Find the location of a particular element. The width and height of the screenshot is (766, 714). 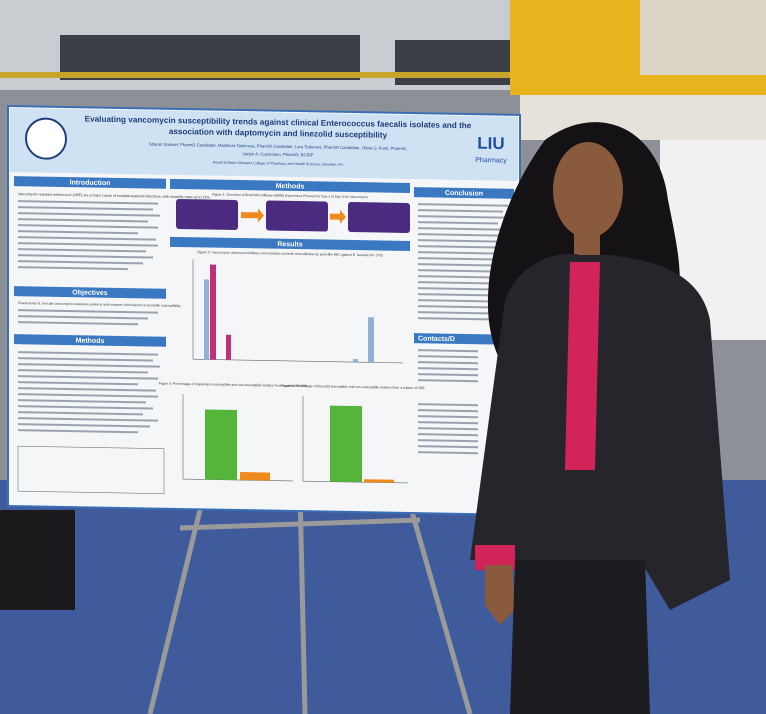

person-legs-left is located at coordinates (37, 560).